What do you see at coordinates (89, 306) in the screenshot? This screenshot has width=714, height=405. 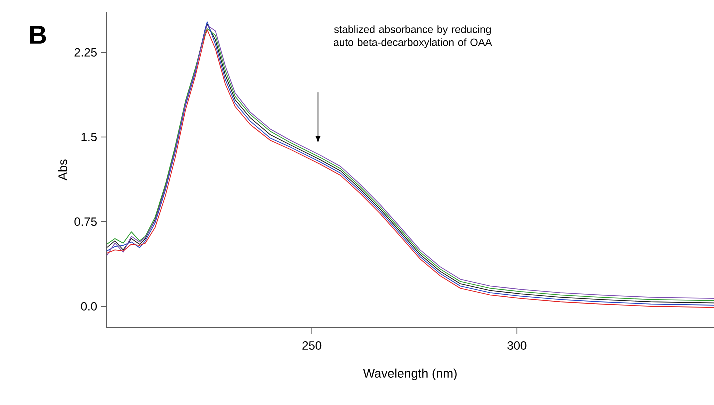 I see `y-tick-label: 0.0` at bounding box center [89, 306].